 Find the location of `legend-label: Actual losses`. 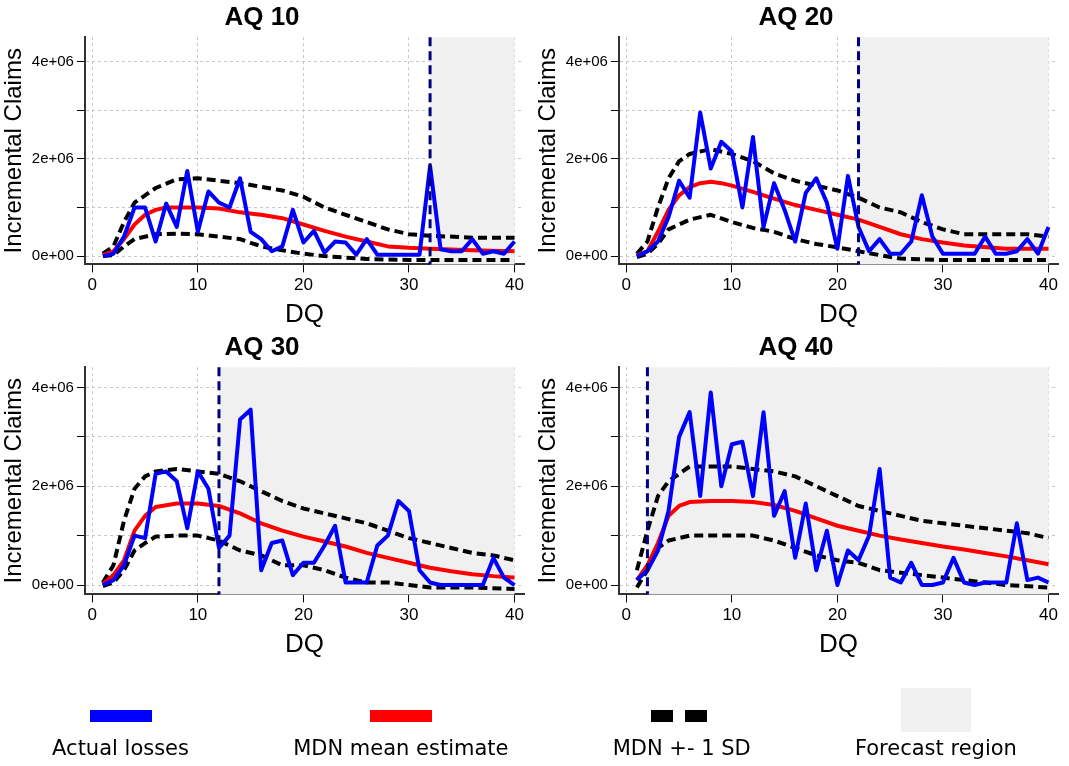

legend-label: Actual losses is located at coordinates (120, 748).